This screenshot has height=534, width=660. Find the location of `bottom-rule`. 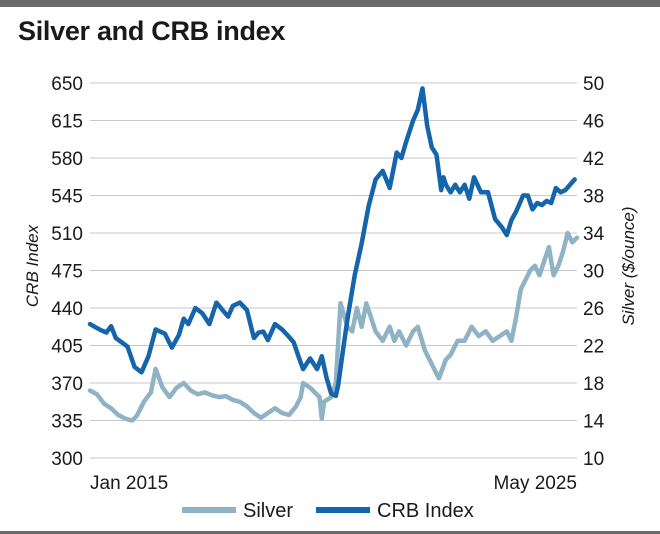

bottom-rule is located at coordinates (330, 532).